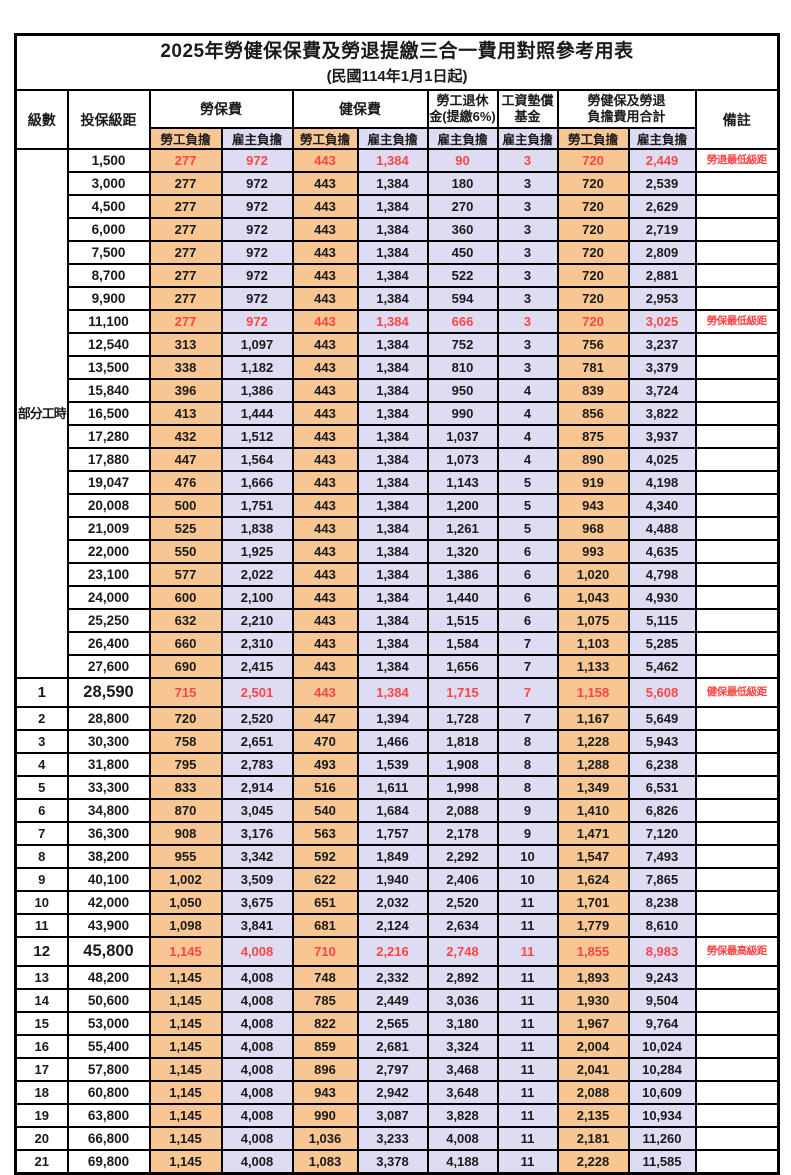  I want to click on cell-fund-employer: 4, so click(527, 390).